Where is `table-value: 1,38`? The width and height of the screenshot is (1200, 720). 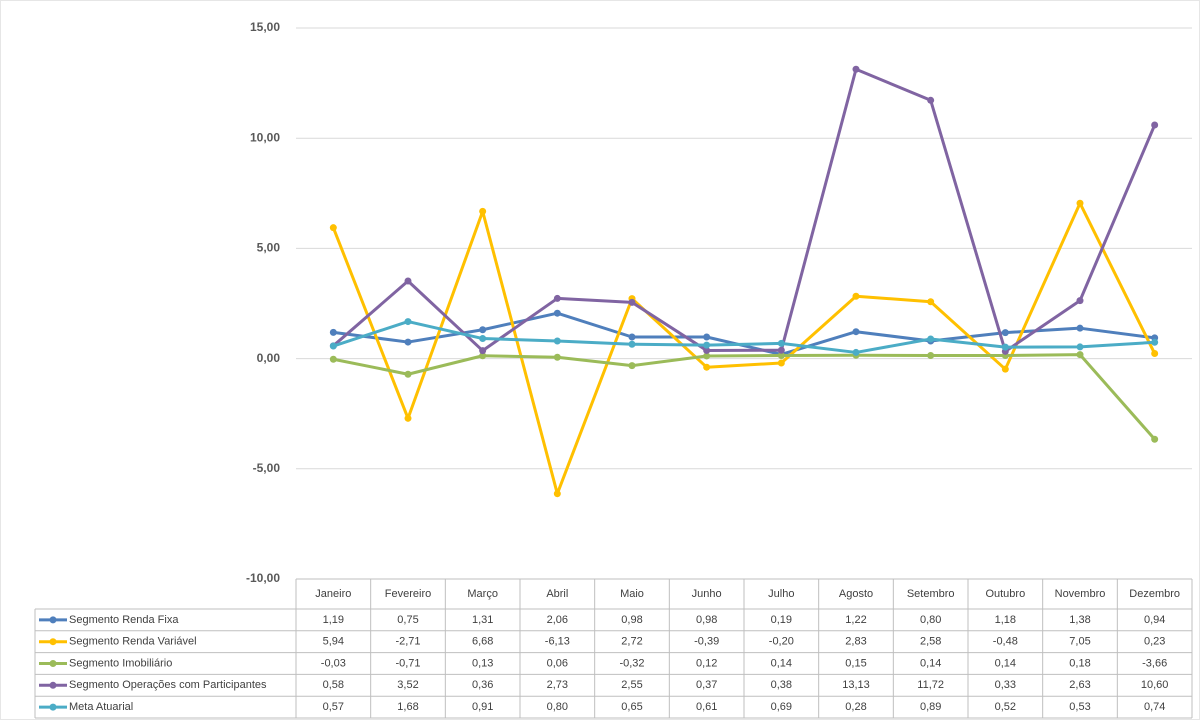
table-value: 1,38 is located at coordinates (1079, 620).